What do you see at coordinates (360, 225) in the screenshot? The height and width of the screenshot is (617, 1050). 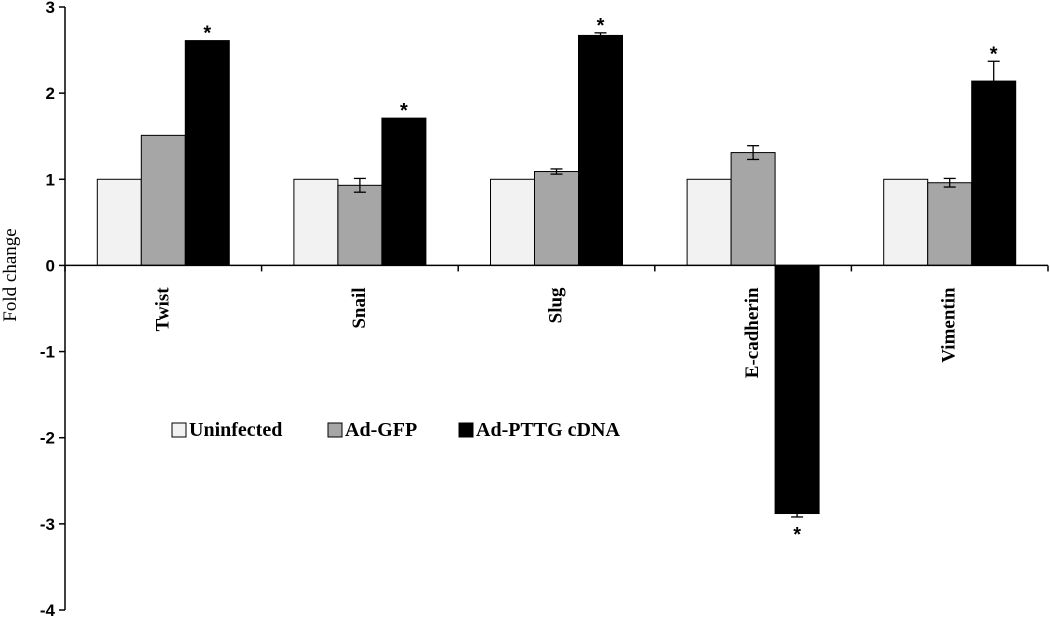 I see `bar-ad-gfp-snail` at bounding box center [360, 225].